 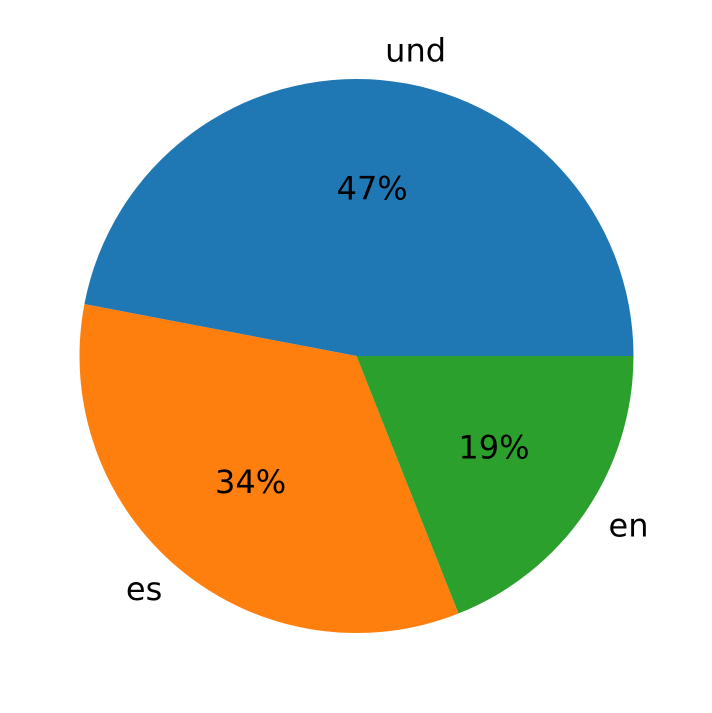 I want to click on slice-label-es: es, so click(x=144, y=589).